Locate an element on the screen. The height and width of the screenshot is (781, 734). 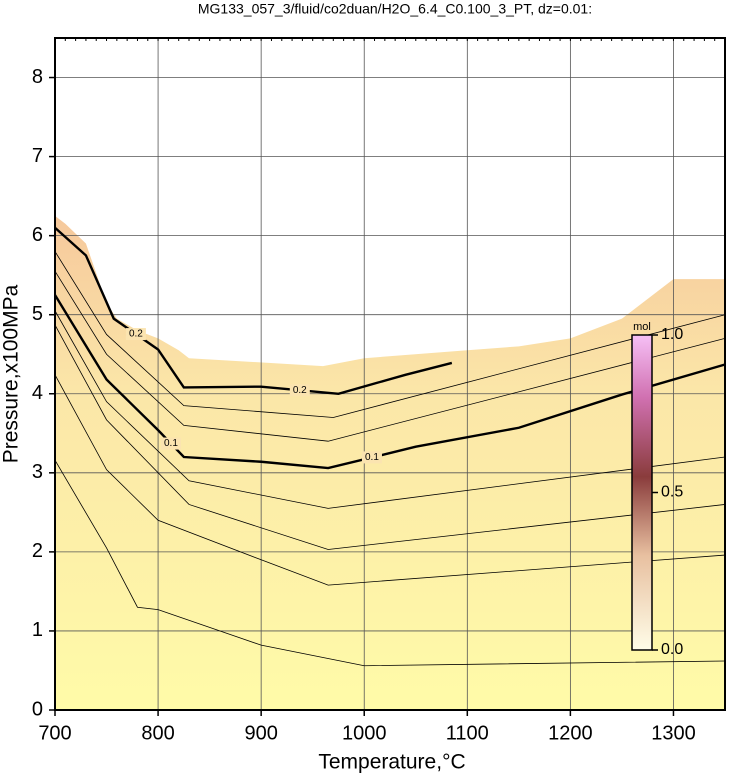
y-tick-label: 3 is located at coordinates (37, 472).